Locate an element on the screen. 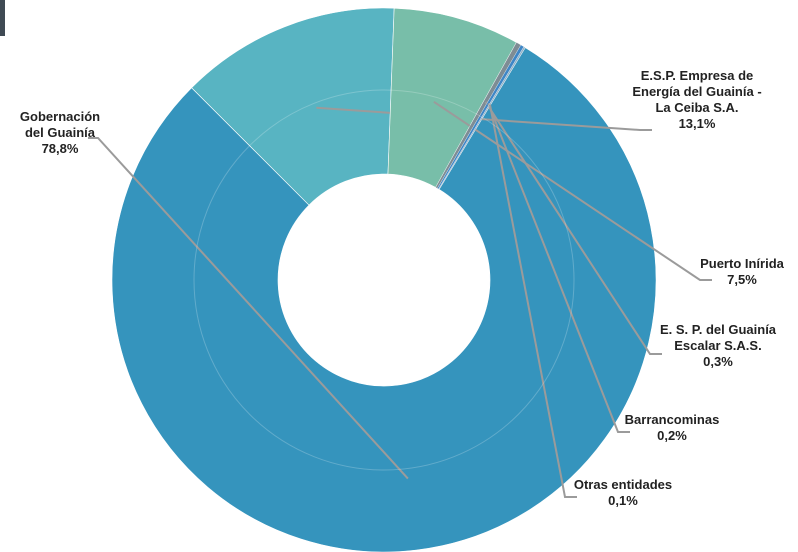 The width and height of the screenshot is (798, 552). data-label-value-3: 7,5% is located at coordinates (742, 279).